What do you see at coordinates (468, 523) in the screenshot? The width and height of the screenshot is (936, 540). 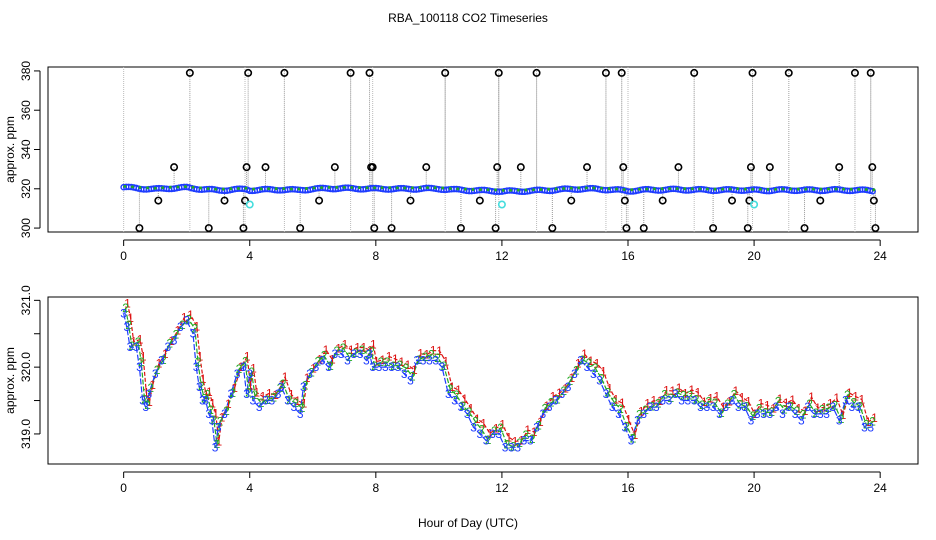 I see `x-axis-label: Hour of Day (UTC)` at bounding box center [468, 523].